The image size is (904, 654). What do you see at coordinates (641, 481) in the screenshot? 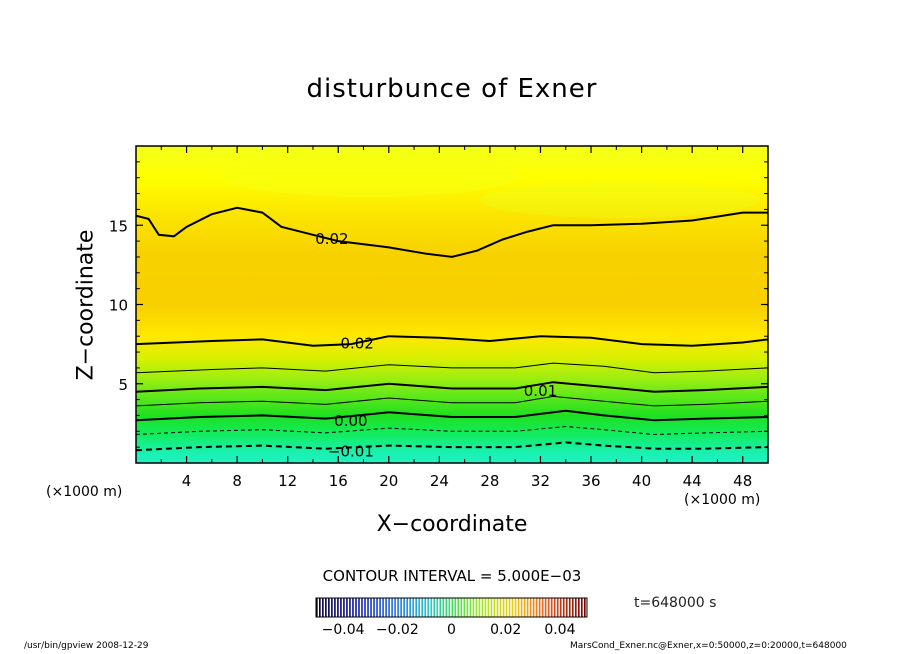
I see `x-tick-label: 40` at bounding box center [641, 481].